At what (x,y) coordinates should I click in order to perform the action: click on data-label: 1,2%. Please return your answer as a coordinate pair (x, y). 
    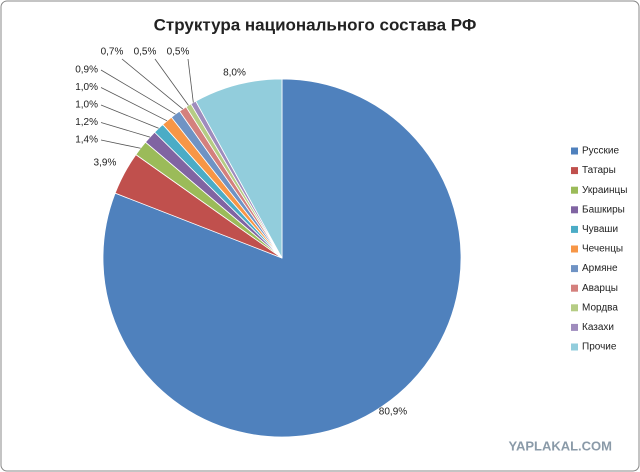
    Looking at the image, I should click on (86, 122).